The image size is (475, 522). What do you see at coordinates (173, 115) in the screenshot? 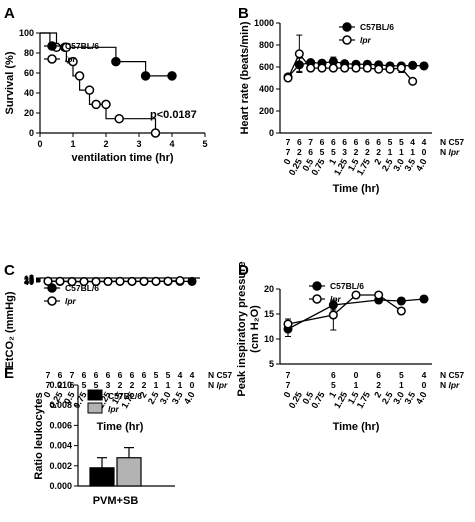
I see `panel-a-p-value: p<0.0187` at bounding box center [173, 115].